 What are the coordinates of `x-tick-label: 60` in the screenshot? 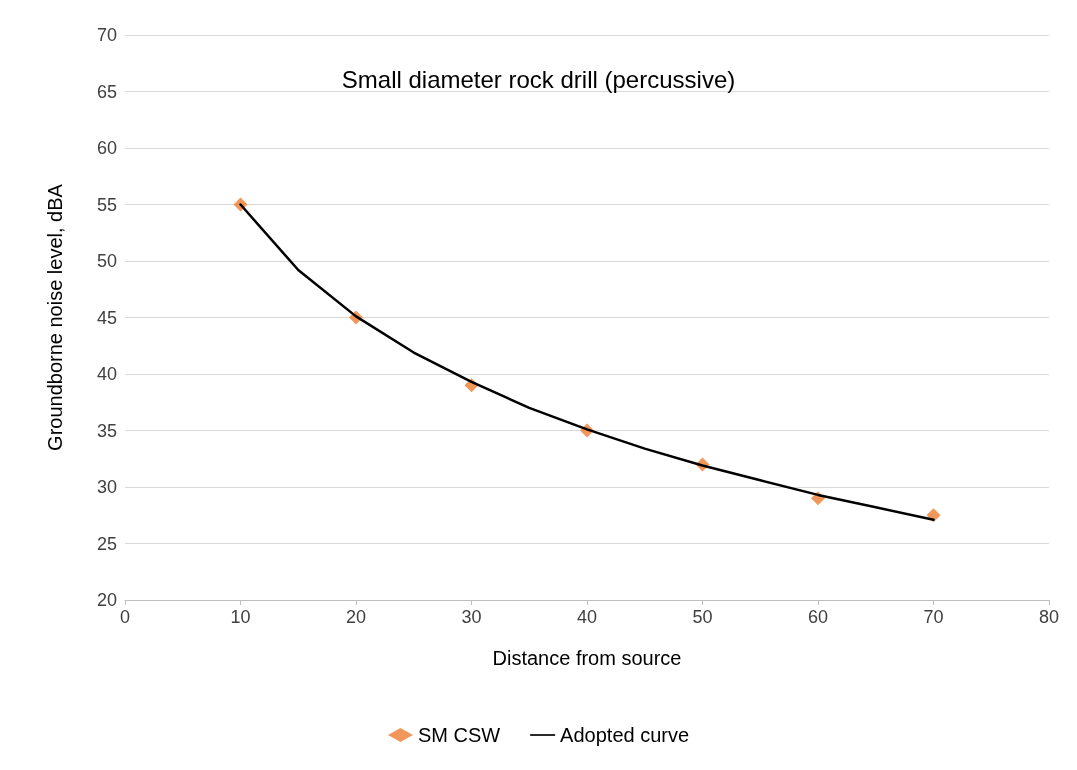 It's located at (818, 617).